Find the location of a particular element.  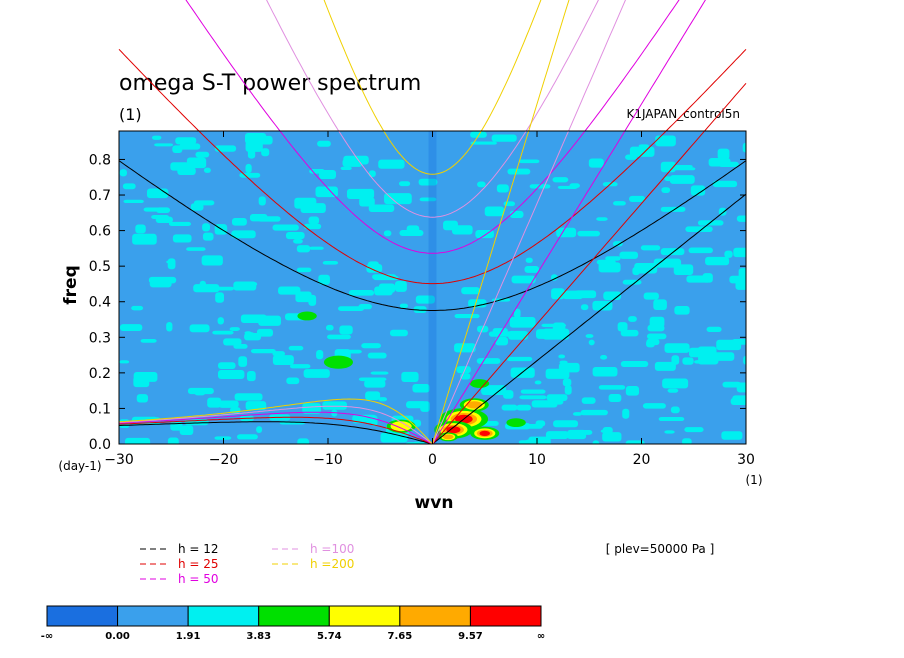

y-tick-label: 0.5 is located at coordinates (100, 267).